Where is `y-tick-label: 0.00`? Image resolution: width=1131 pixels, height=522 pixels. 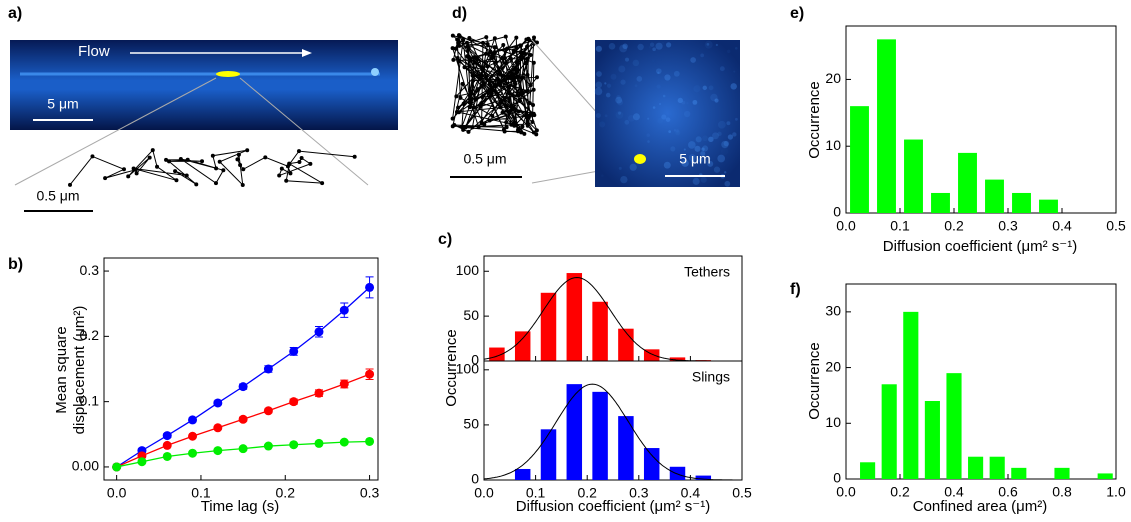
y-tick-label: 0.00 is located at coordinates (85, 466).